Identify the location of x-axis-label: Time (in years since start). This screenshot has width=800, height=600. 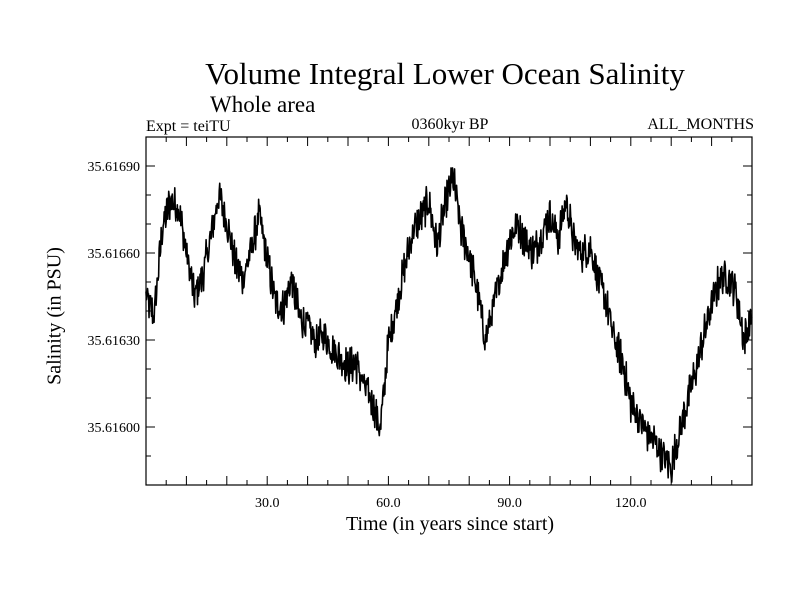
(450, 524).